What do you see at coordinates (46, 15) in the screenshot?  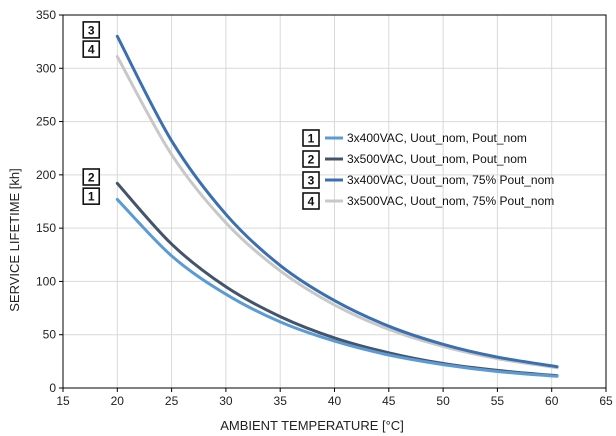 I see `y-tick-label: 350` at bounding box center [46, 15].